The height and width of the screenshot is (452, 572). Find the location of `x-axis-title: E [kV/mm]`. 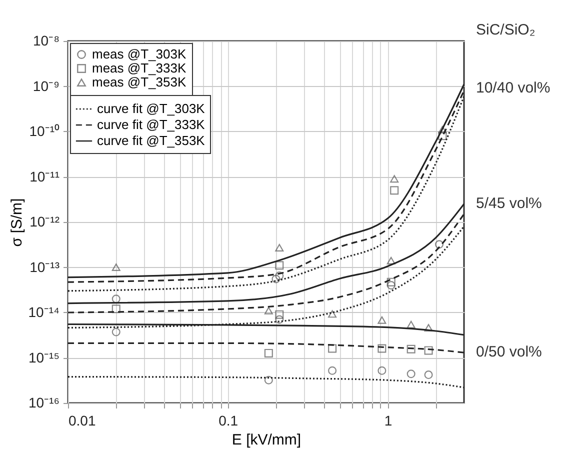

x-axis-title: E [kV/mm] is located at coordinates (267, 440).